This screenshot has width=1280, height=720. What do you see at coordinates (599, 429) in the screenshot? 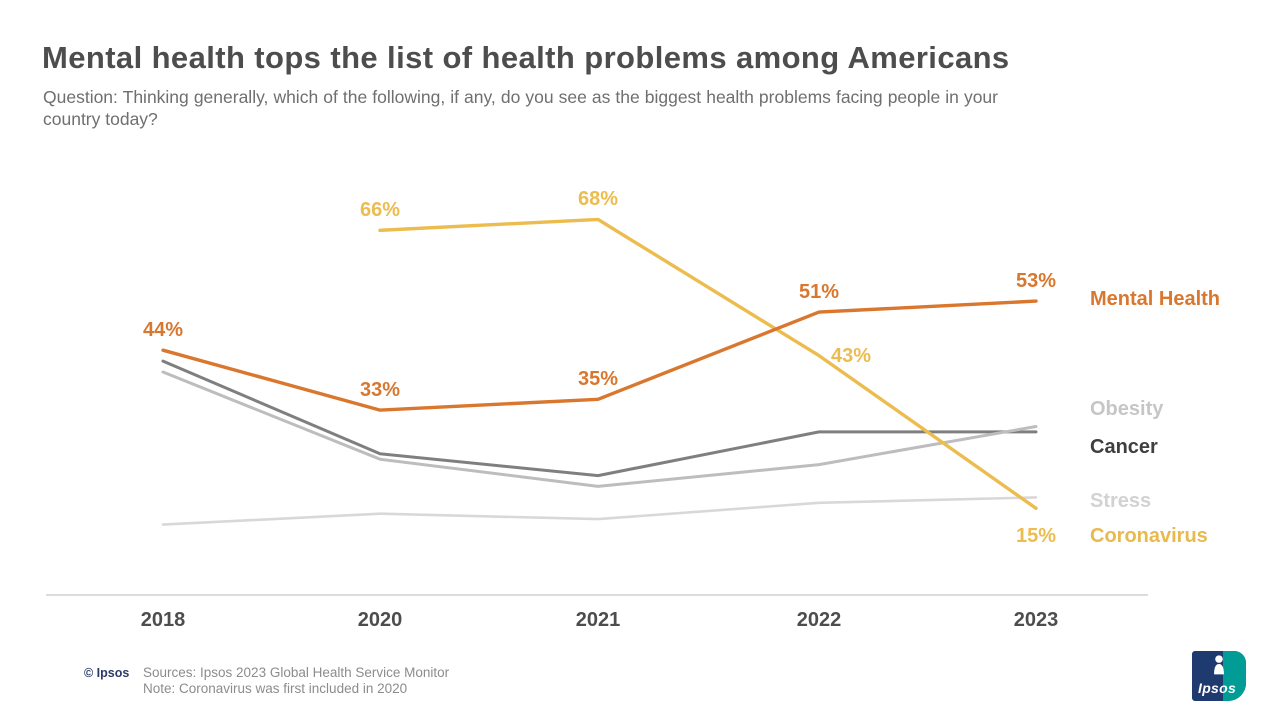
I see `line-obesity` at bounding box center [599, 429].